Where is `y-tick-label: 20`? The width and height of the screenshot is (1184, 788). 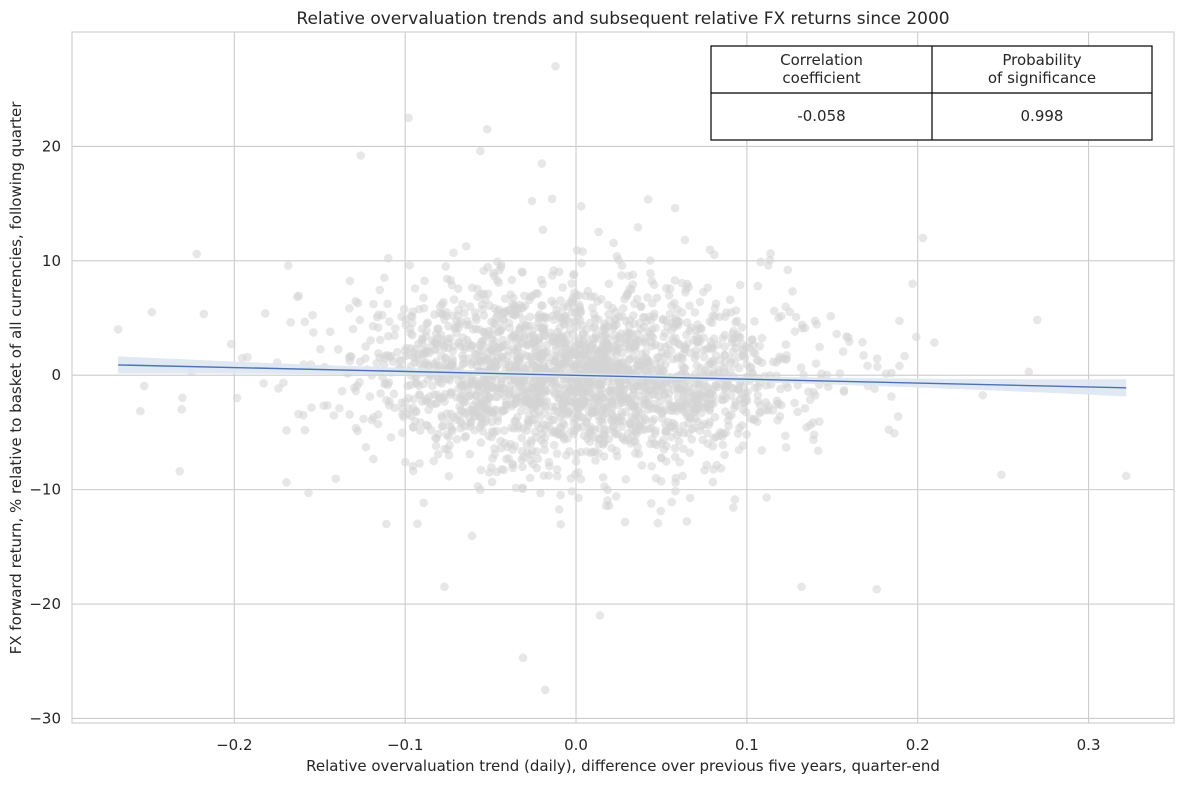
y-tick-label: 20 is located at coordinates (51, 146).